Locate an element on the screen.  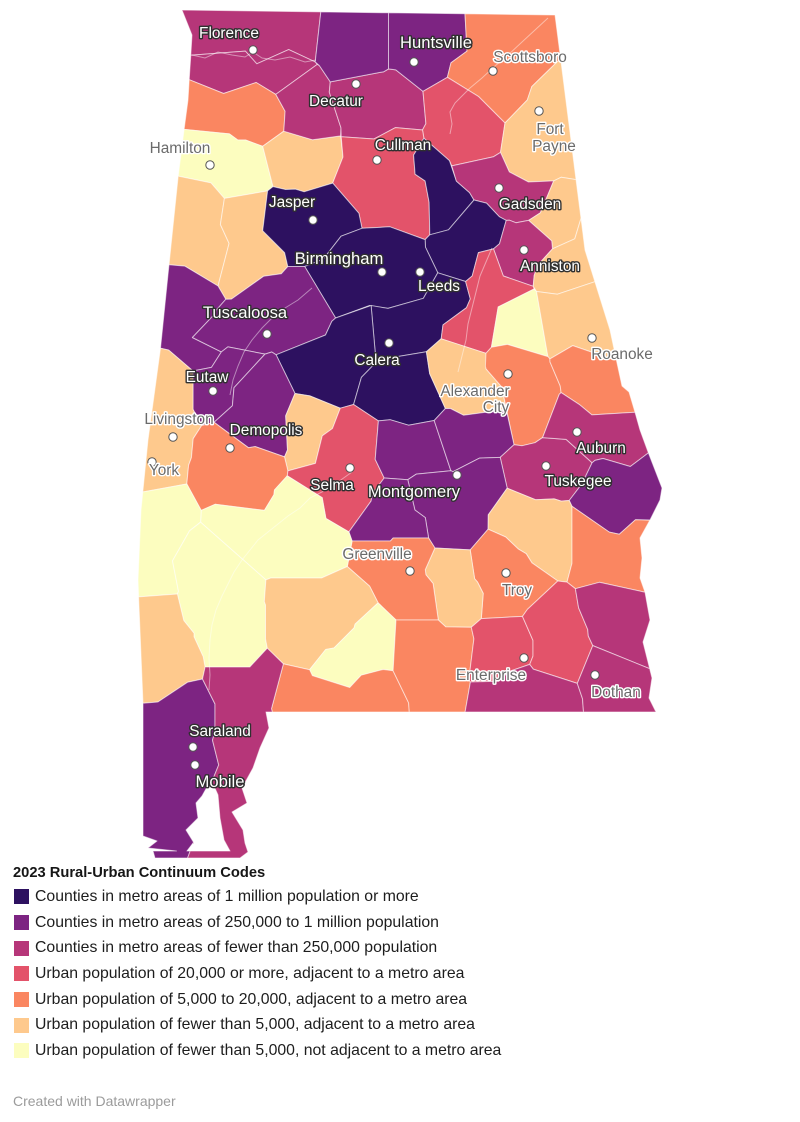
svg-text: Anniston is located at coordinates (550, 266).